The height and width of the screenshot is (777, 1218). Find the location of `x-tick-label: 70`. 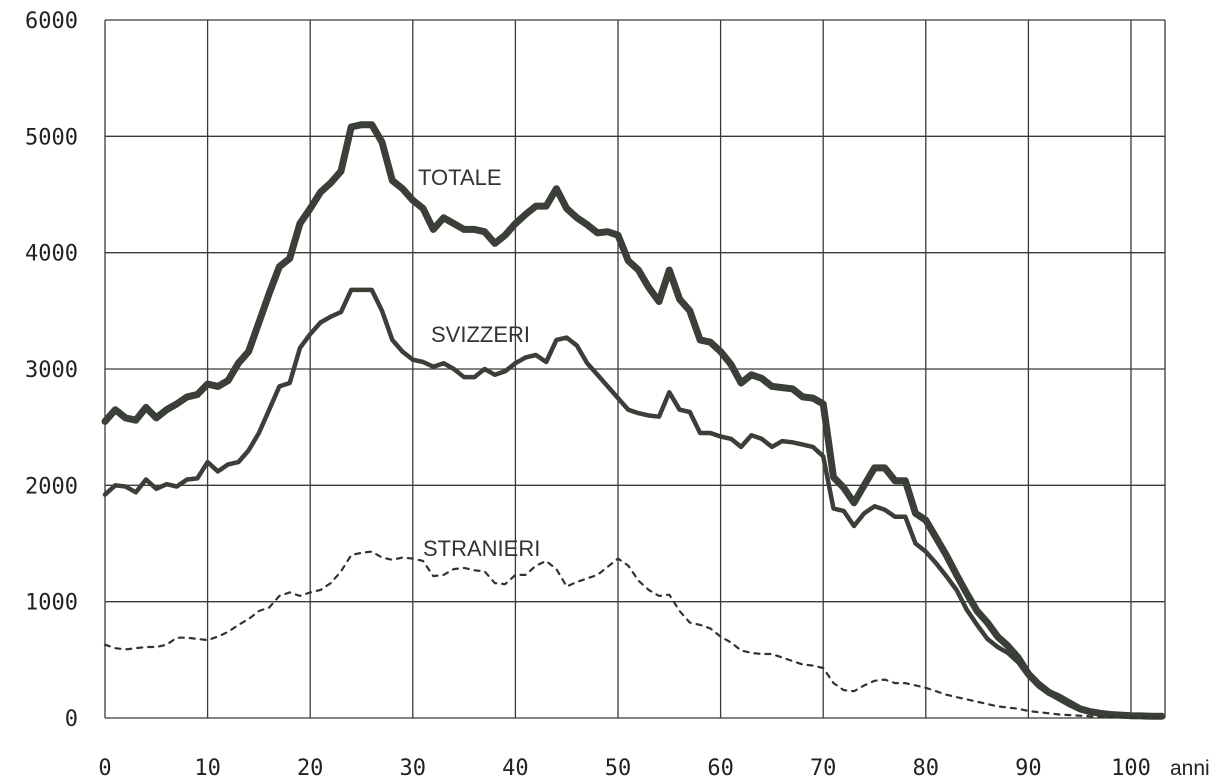

x-tick-label: 70 is located at coordinates (823, 766).